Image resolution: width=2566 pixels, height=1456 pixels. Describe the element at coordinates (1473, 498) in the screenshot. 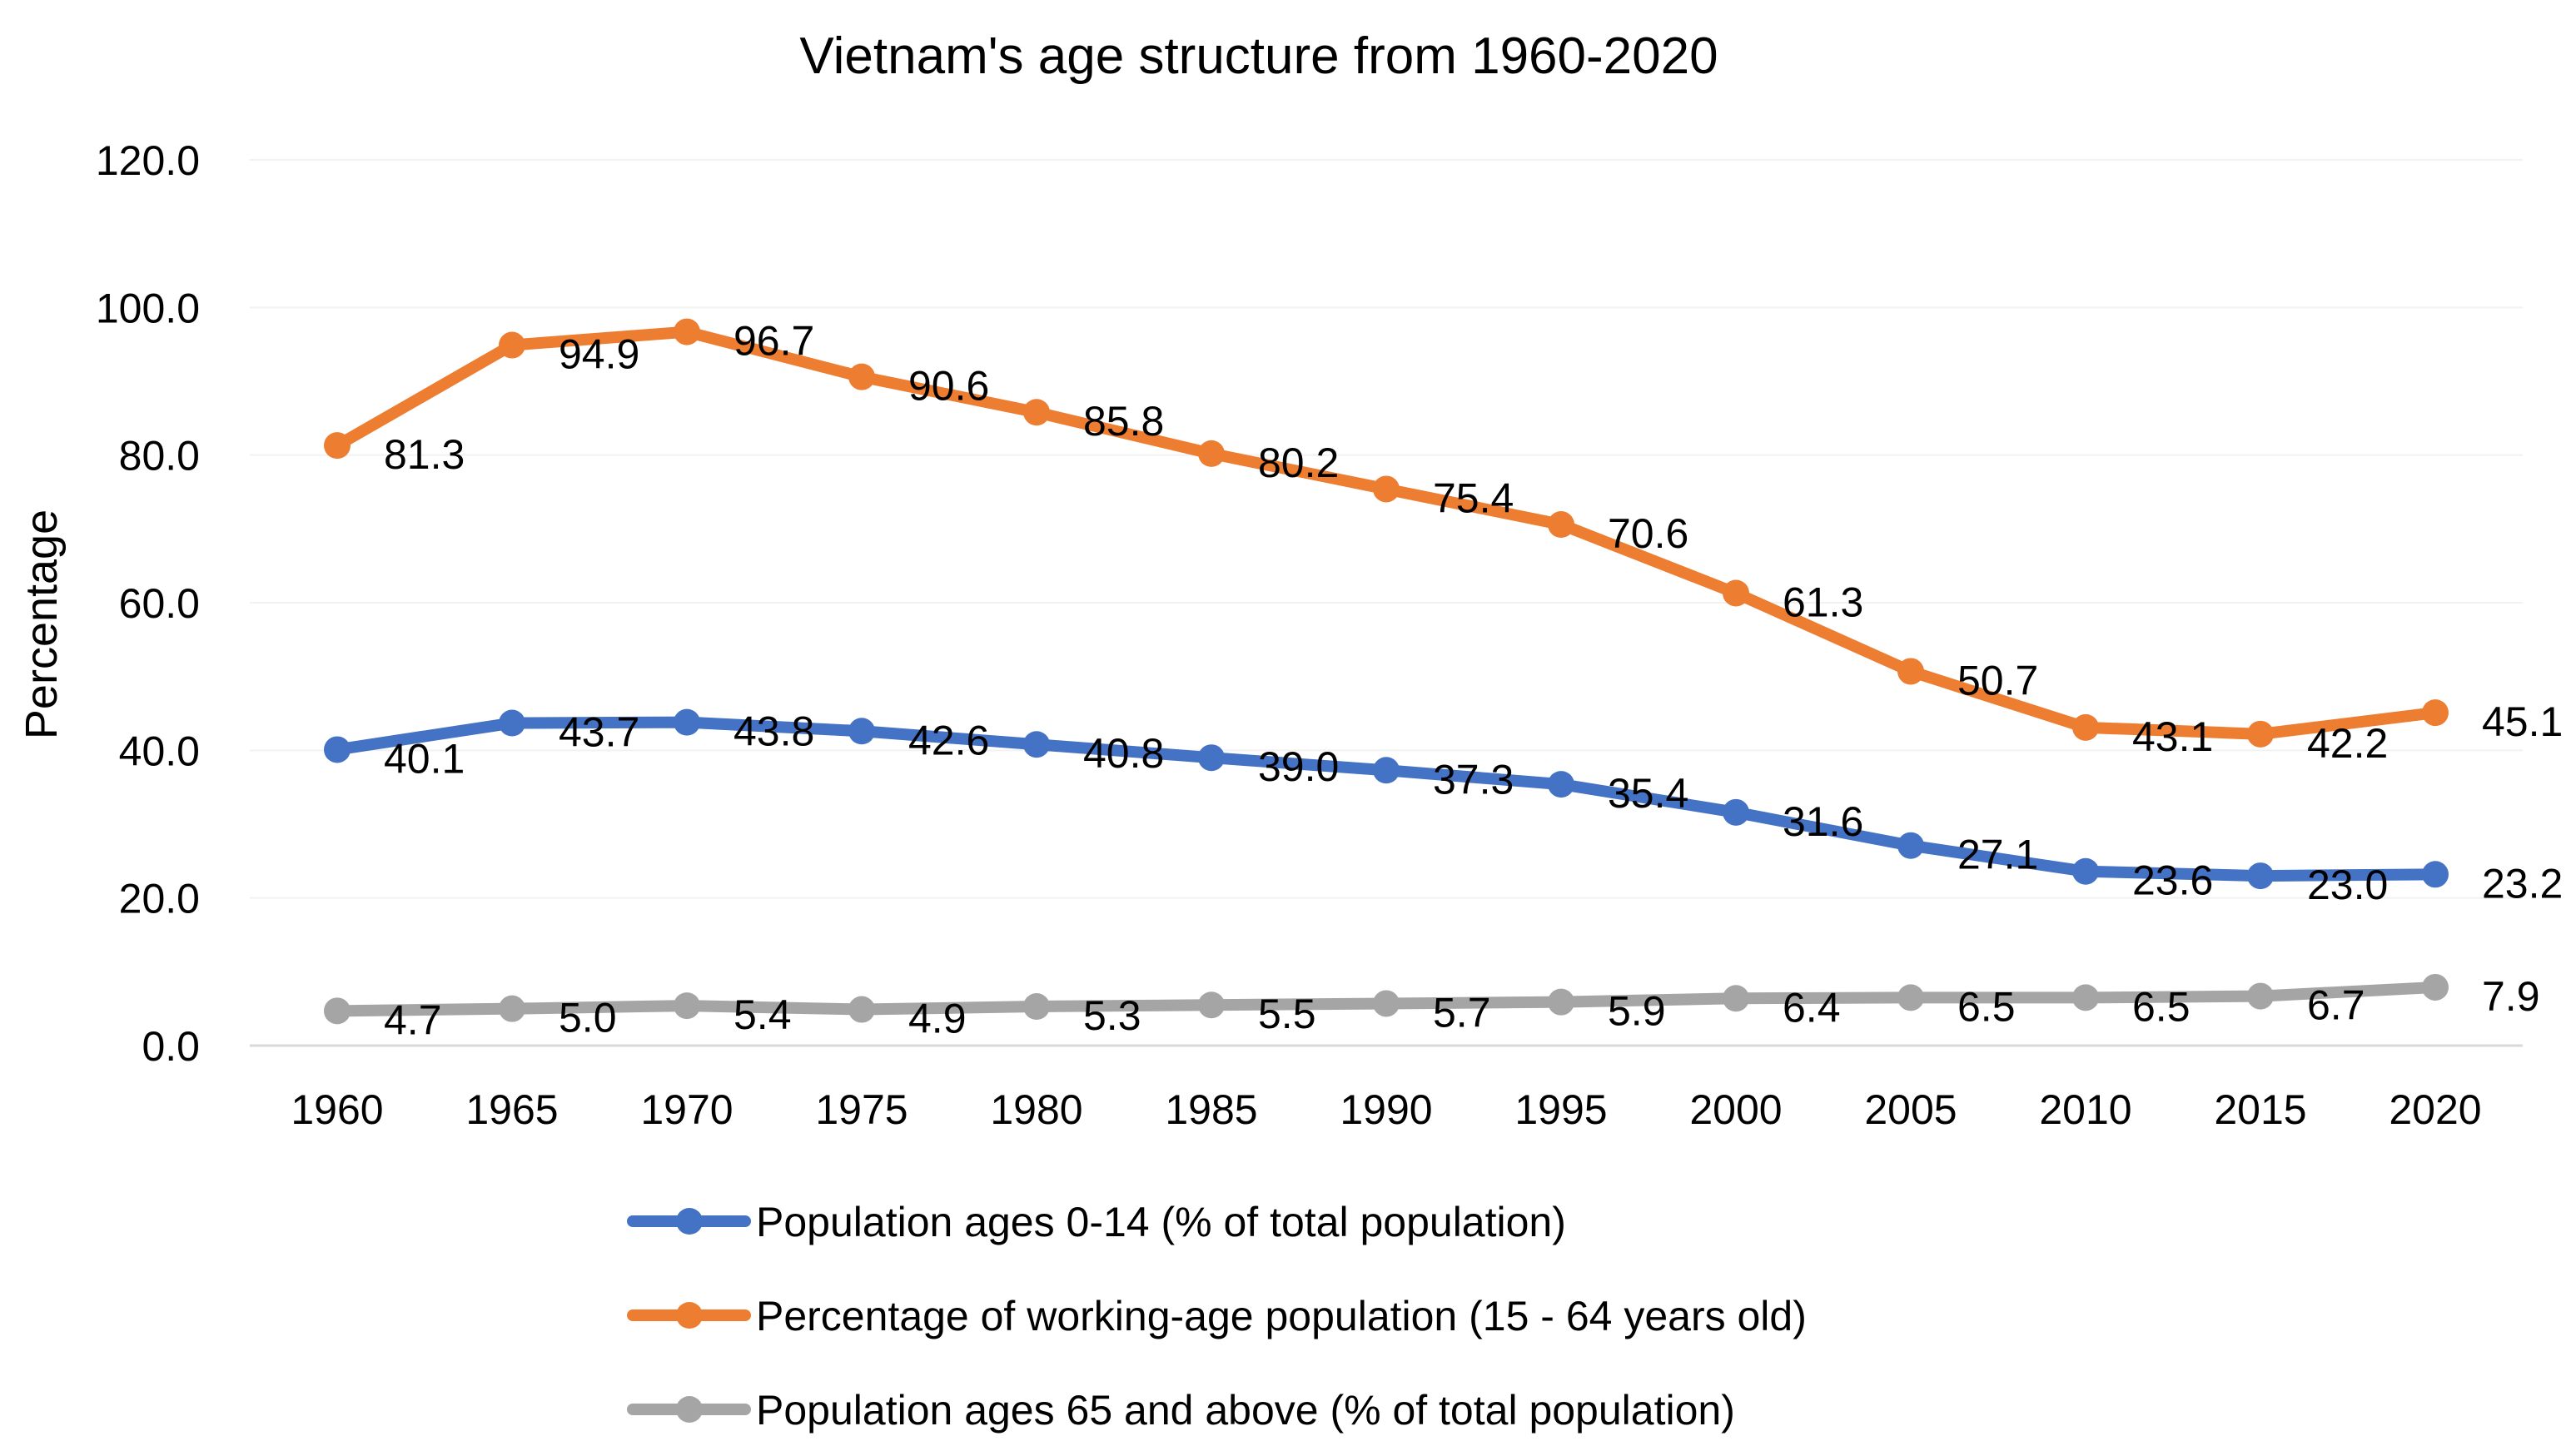

I see `data-label: 75.4` at that location.